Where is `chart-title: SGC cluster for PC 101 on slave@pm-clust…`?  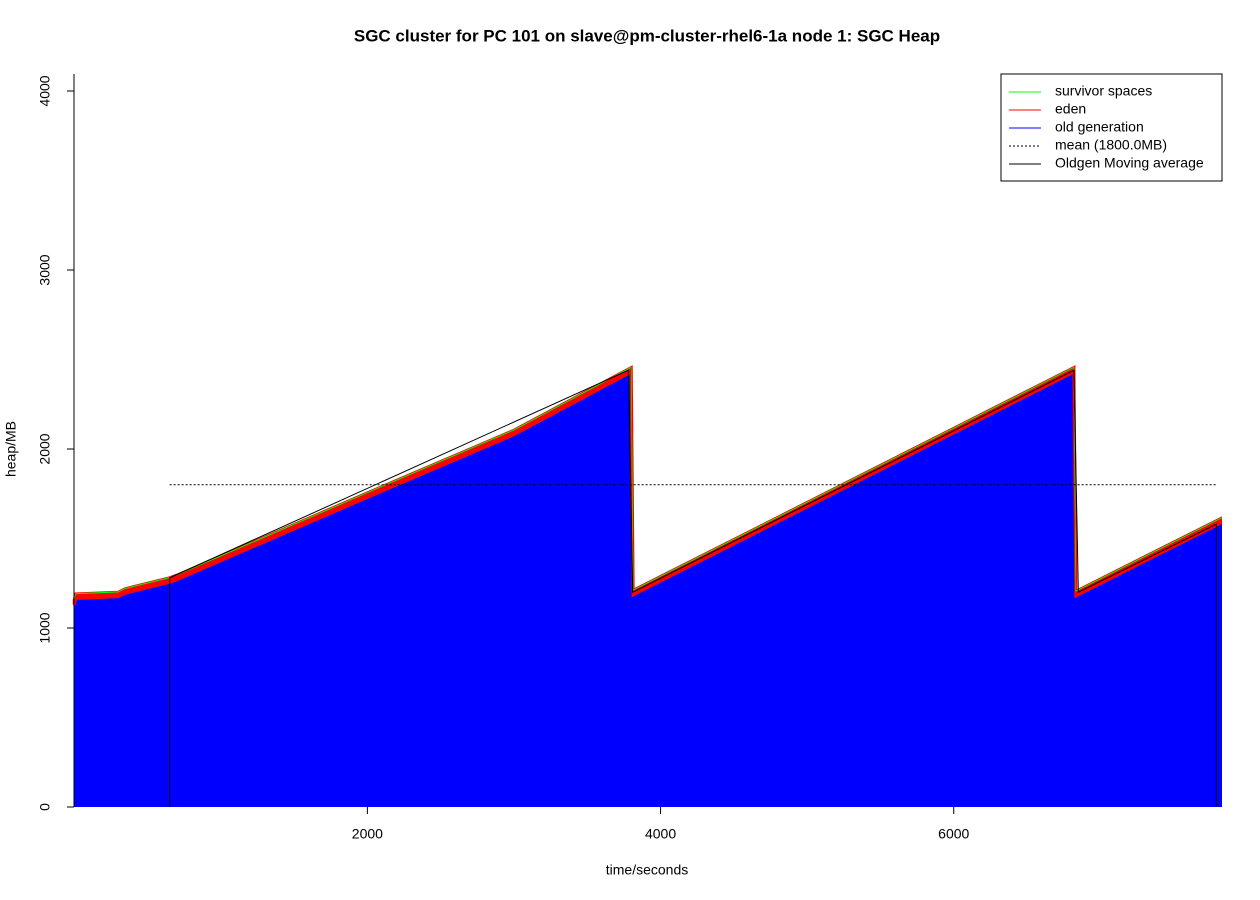 chart-title: SGC cluster for PC 101 on slave@pm-clust… is located at coordinates (647, 35).